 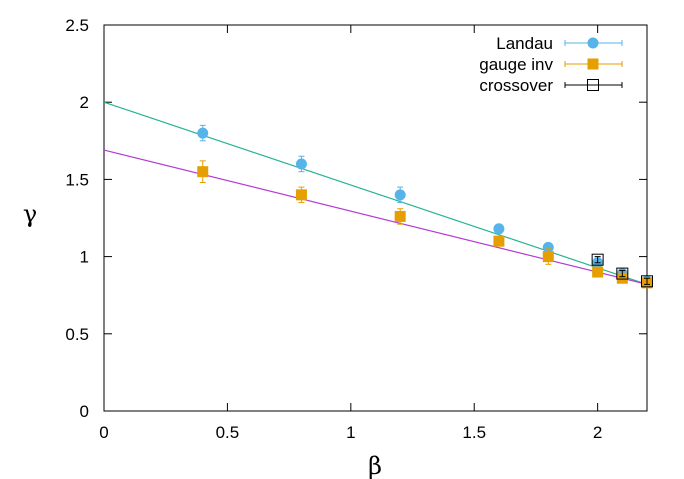 What do you see at coordinates (524, 43) in the screenshot?
I see `legend-label: Landau` at bounding box center [524, 43].